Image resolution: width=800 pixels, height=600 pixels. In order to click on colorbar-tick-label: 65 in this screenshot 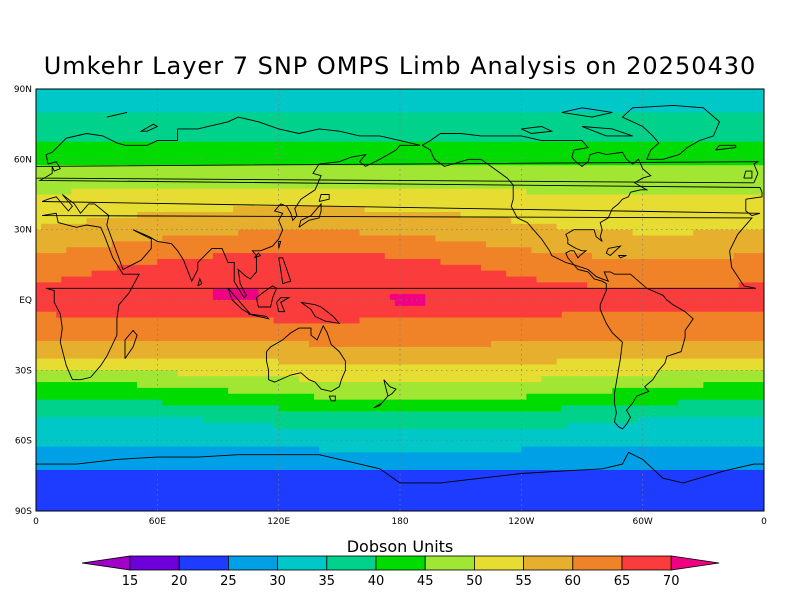, I will do `click(622, 581)`.